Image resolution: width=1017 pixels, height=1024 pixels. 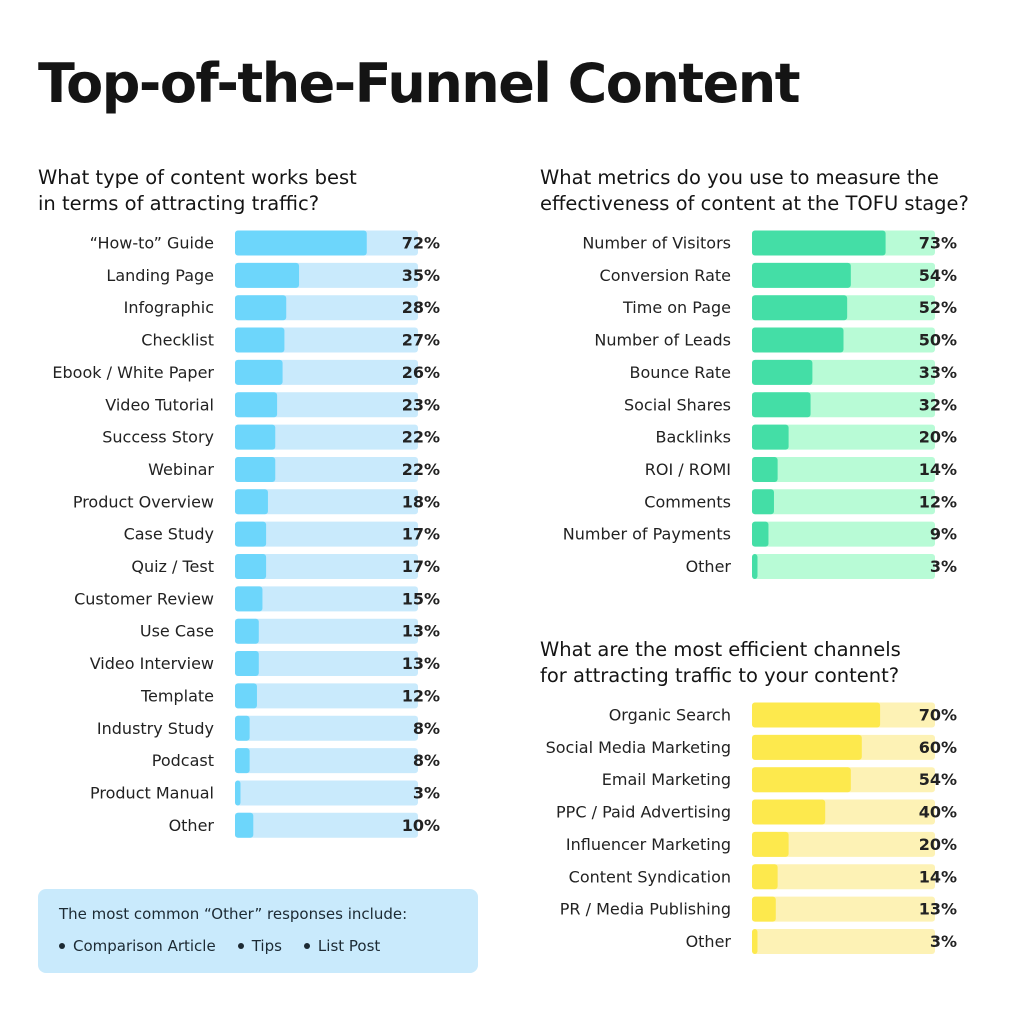 What do you see at coordinates (656, 243) in the screenshot?
I see `bar-label: Number of Visitors` at bounding box center [656, 243].